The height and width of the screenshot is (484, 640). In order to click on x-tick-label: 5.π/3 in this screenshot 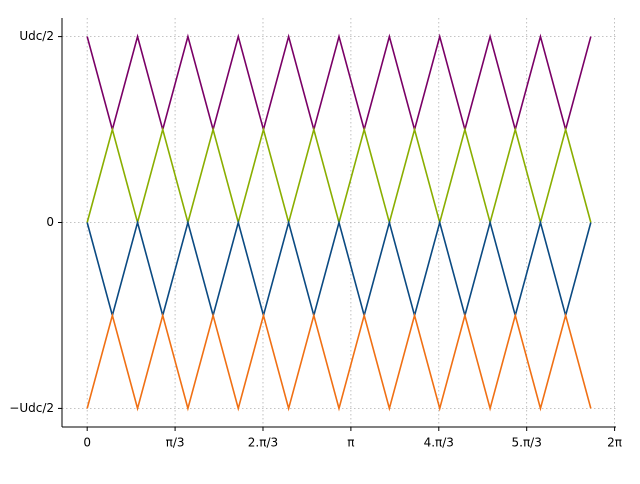, I will do `click(527, 443)`.